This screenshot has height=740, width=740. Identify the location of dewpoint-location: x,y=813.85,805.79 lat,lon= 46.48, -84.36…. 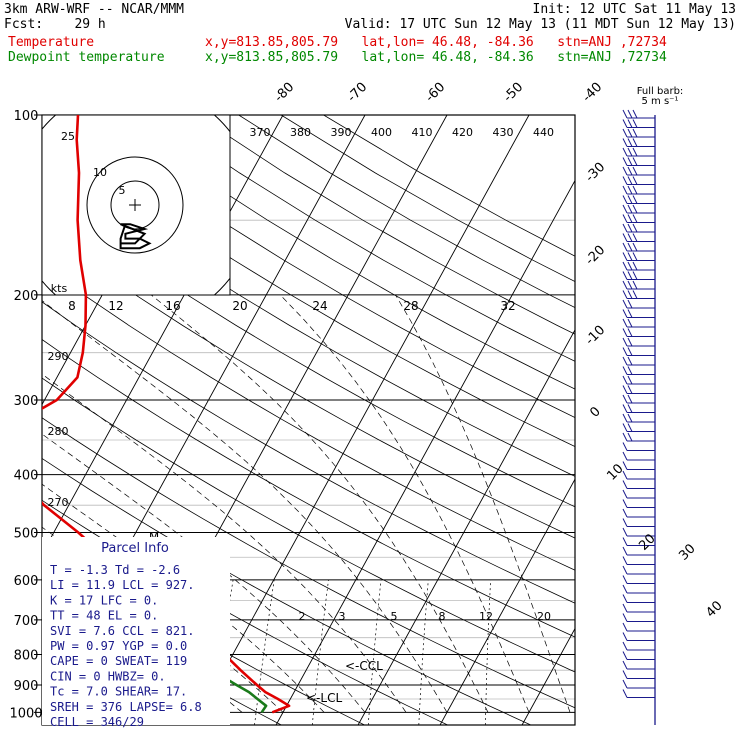
(436, 57).